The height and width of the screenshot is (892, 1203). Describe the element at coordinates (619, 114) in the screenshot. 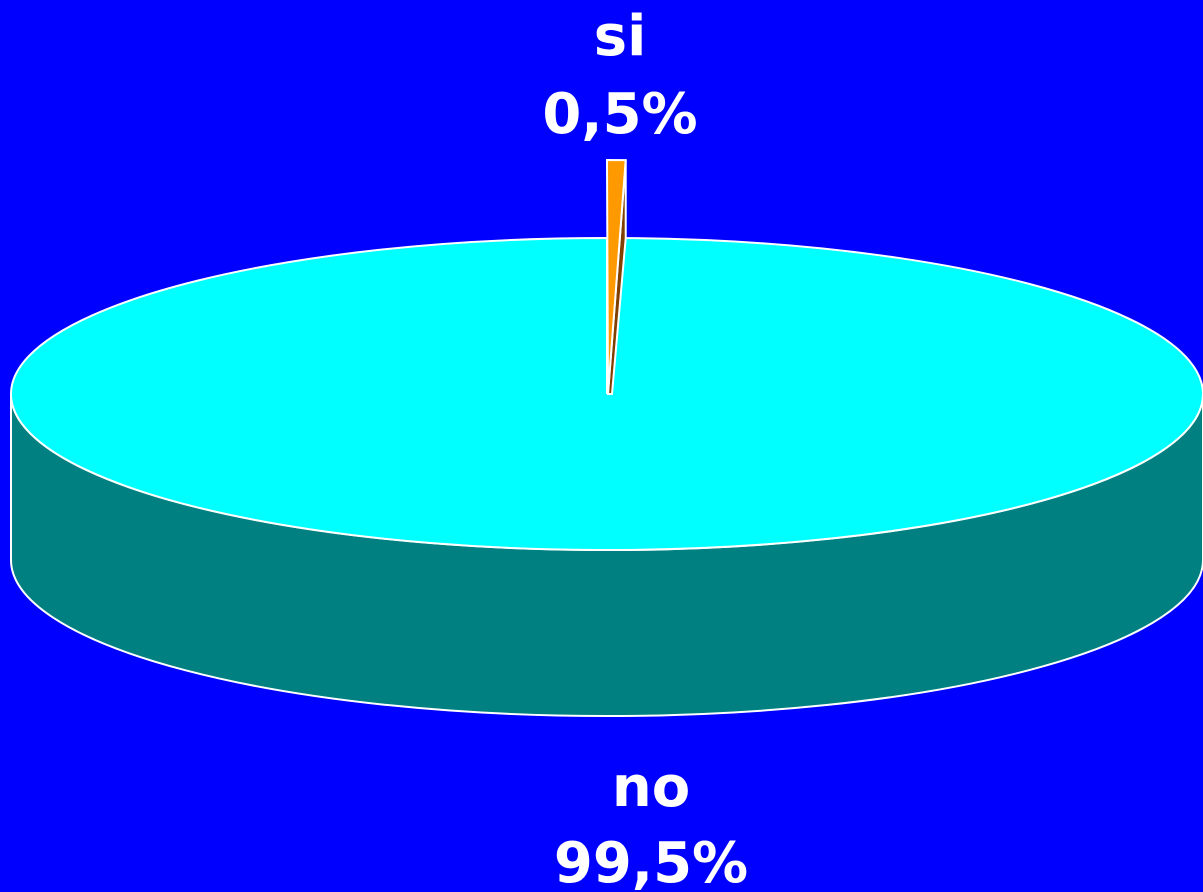

I see `slice-value-si: 0,5%` at that location.